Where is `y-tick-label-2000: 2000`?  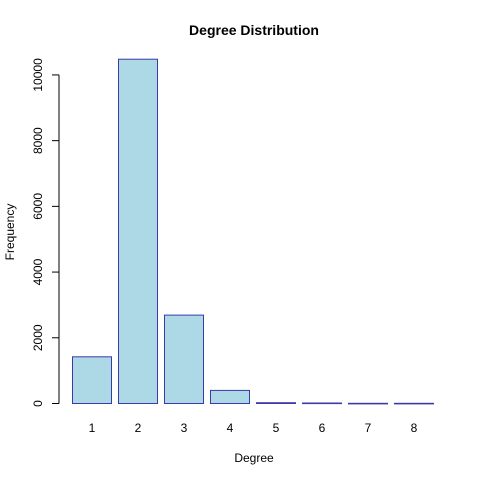 y-tick-label-2000: 2000 is located at coordinates (38, 337).